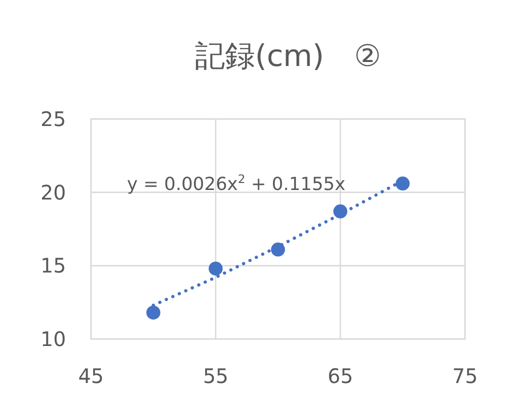 This screenshot has height=401, width=506. Describe the element at coordinates (341, 376) in the screenshot. I see `x-tick-label: 65` at that location.